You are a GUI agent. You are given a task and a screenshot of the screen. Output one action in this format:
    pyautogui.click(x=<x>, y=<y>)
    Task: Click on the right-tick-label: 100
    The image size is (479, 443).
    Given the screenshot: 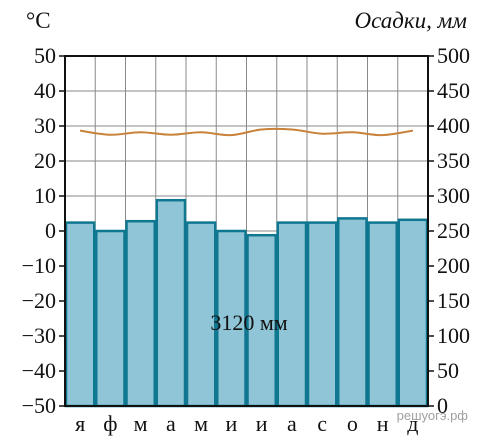 What is the action you would take?
    pyautogui.click(x=453, y=335)
    